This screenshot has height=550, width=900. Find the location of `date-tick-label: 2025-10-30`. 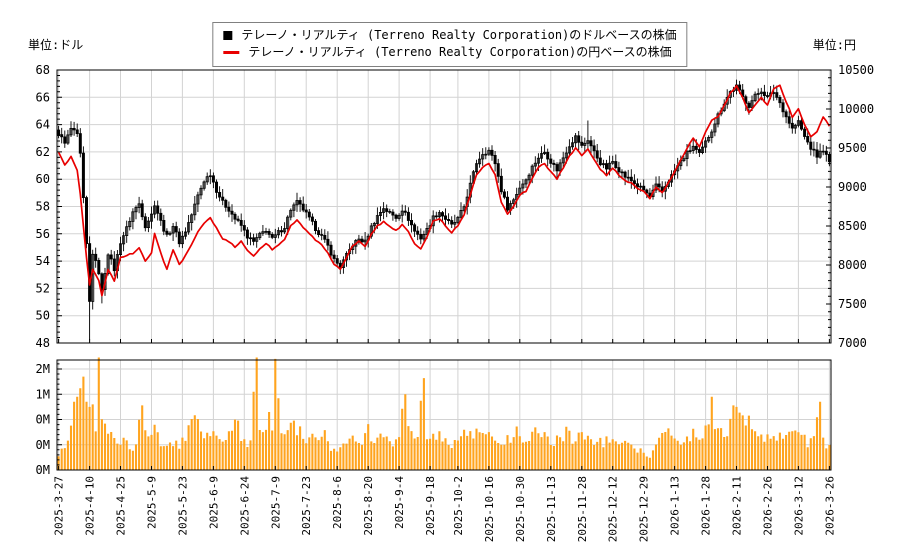

date-tick-label: 2025-10-30 is located at coordinates (520, 509).